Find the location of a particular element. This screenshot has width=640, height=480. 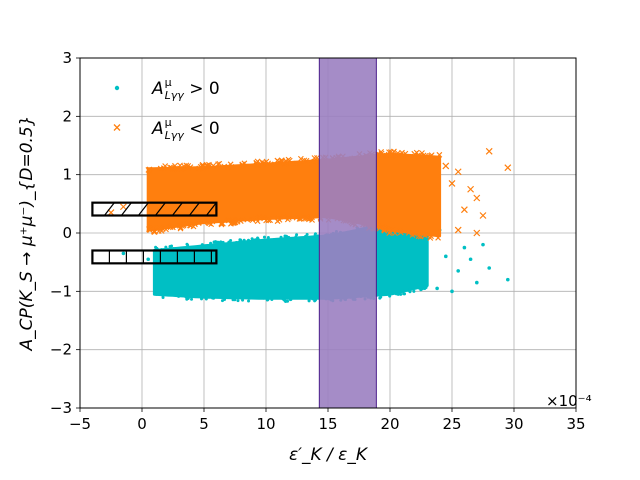

x-tick-label: −5 is located at coordinates (80, 424).